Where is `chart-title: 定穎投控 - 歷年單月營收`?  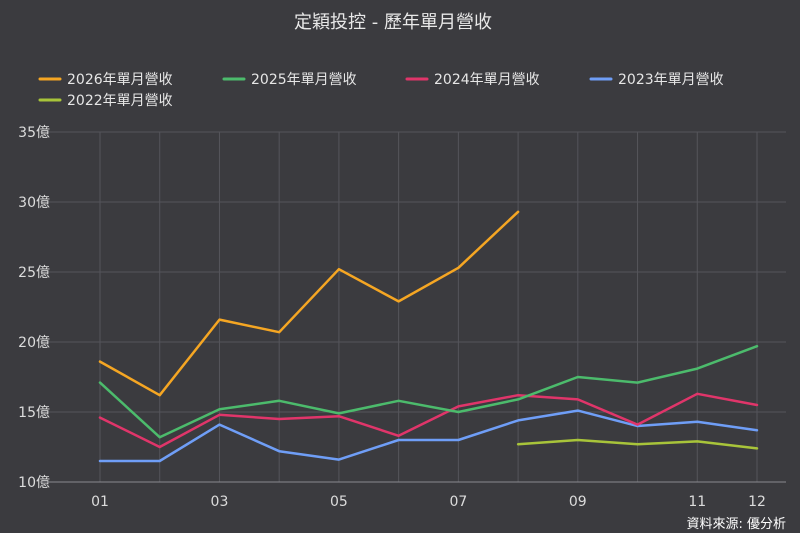 chart-title: 定穎投控 - 歷年單月營收 is located at coordinates (393, 22).